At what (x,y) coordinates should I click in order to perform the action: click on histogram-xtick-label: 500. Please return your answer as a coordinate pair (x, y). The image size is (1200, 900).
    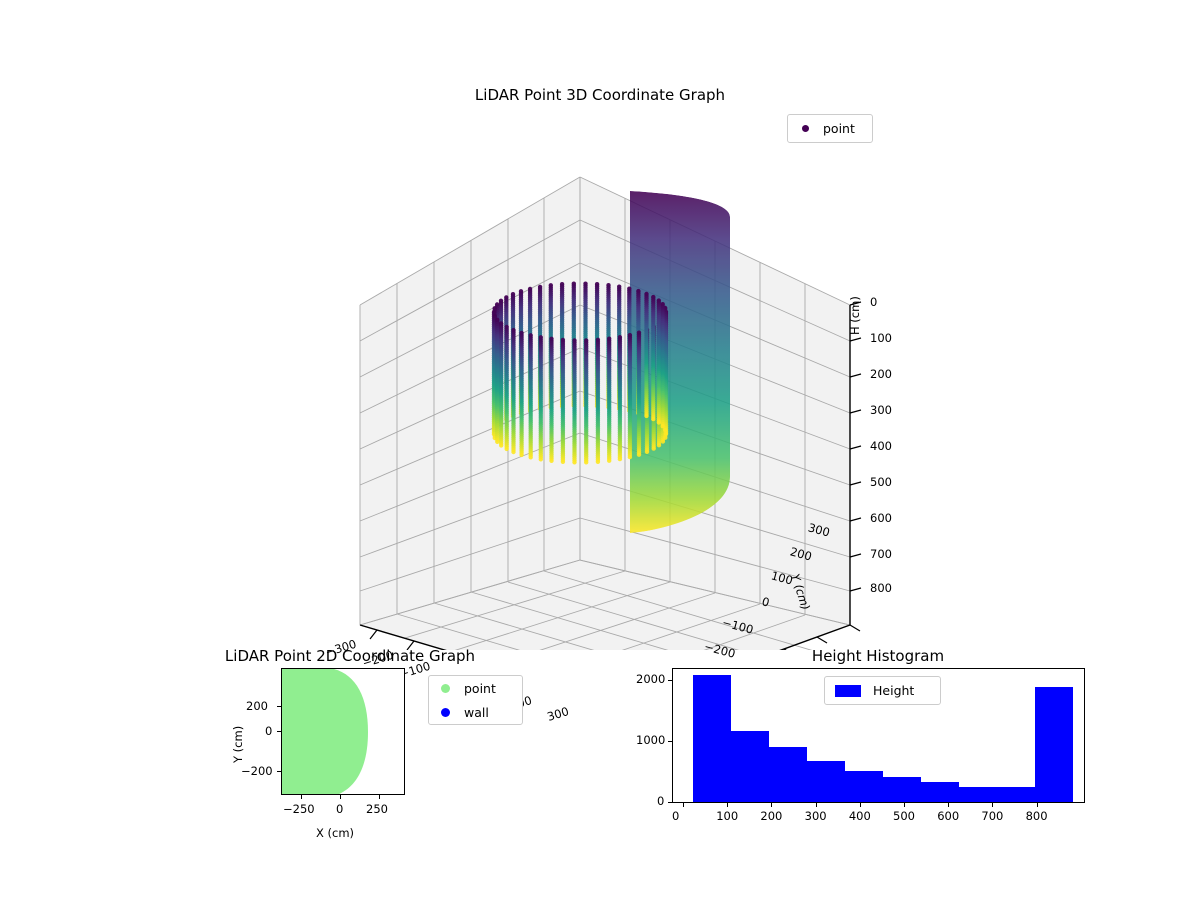
    Looking at the image, I should click on (904, 816).